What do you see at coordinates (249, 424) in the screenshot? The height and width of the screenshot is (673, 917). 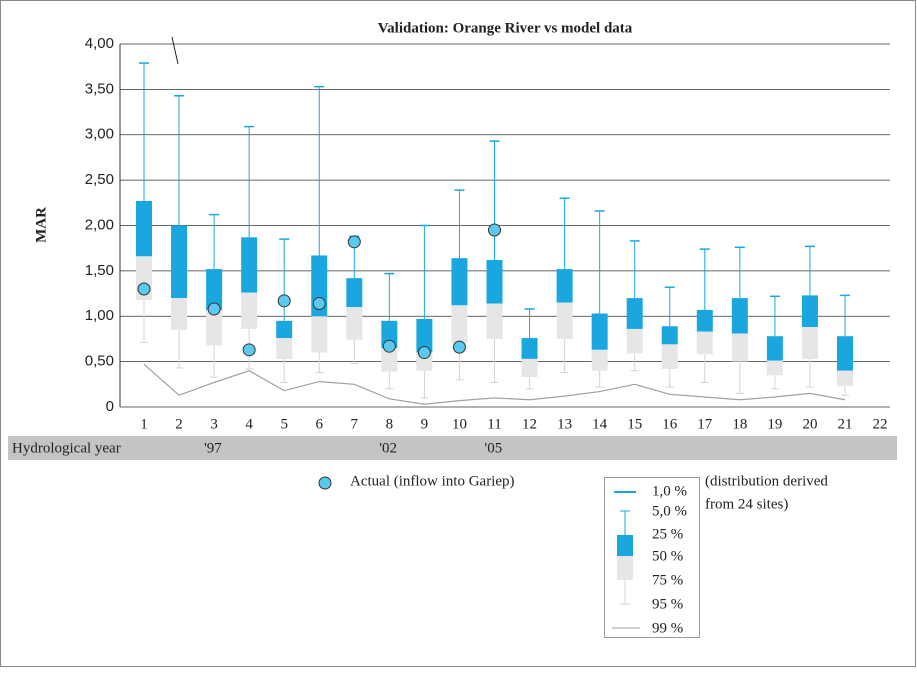 I see `x-tick-label: 4` at bounding box center [249, 424].